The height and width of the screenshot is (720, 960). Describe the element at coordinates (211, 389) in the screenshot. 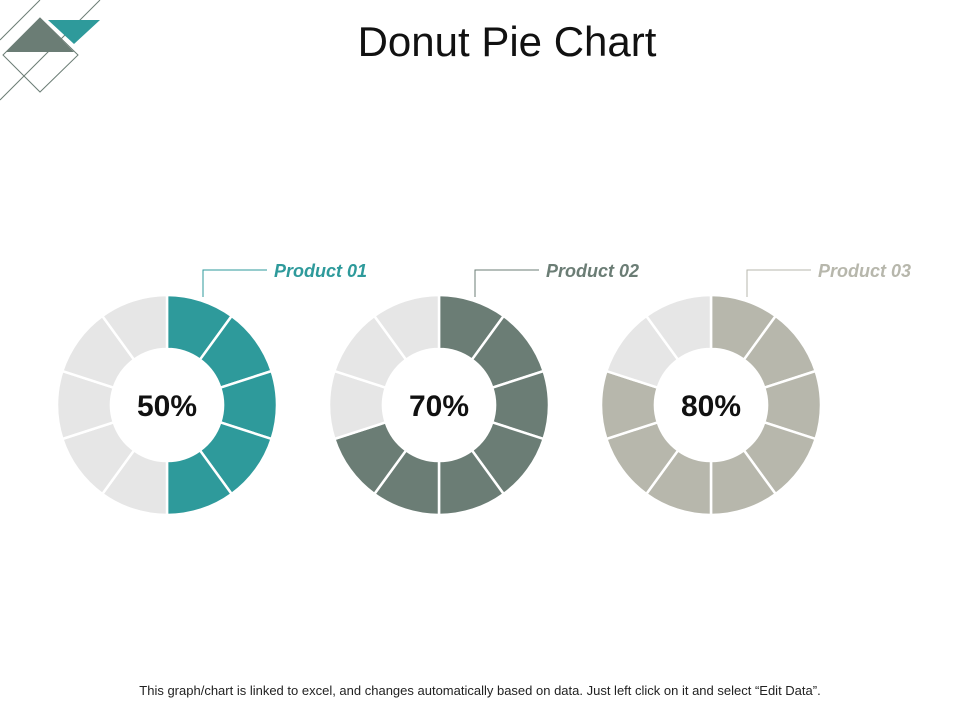

I see `donut-chart: 50% Product 01` at that location.